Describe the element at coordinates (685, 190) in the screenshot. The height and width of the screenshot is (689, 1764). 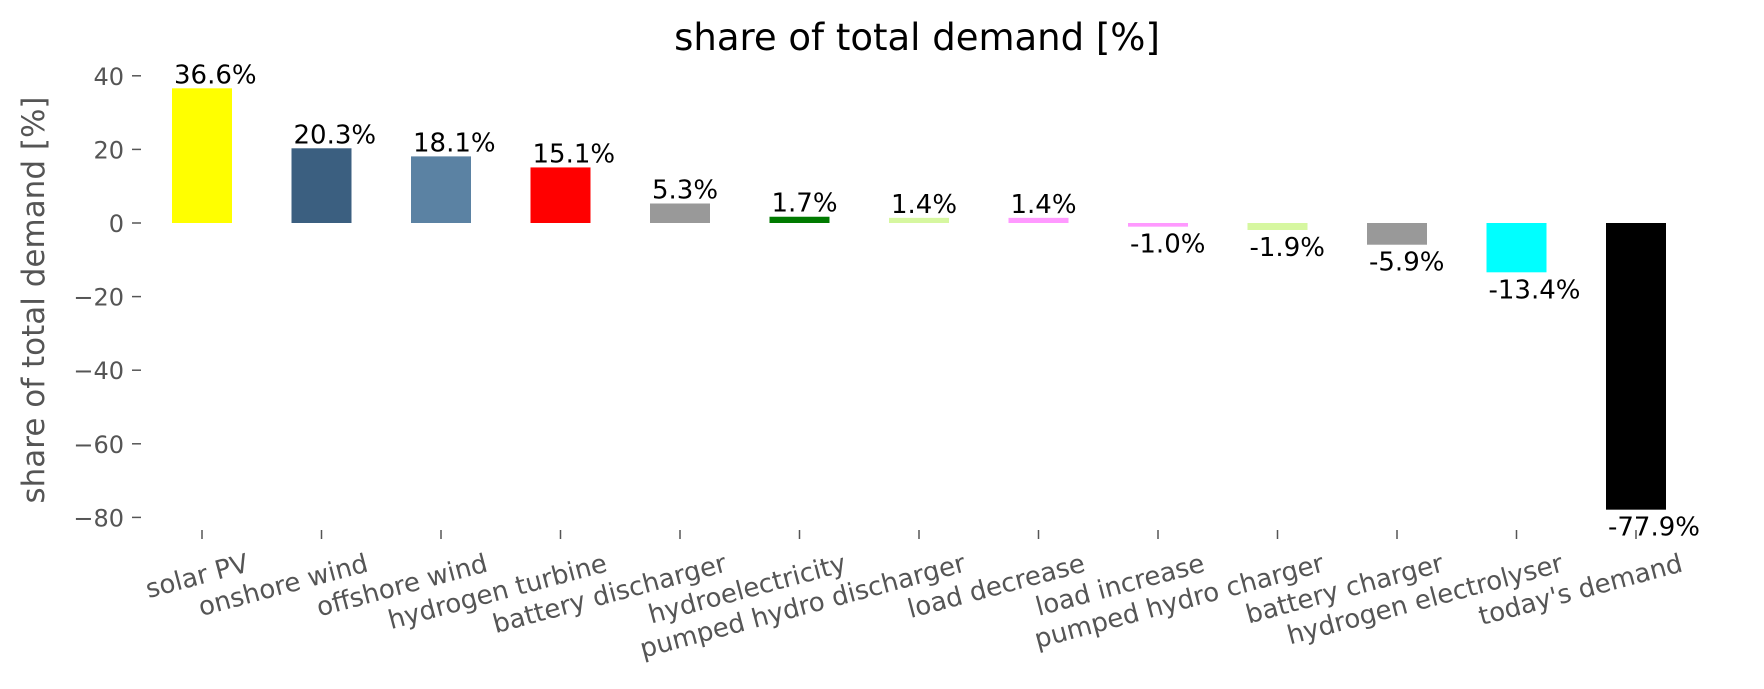
I see `data-label: 5.3%` at that location.